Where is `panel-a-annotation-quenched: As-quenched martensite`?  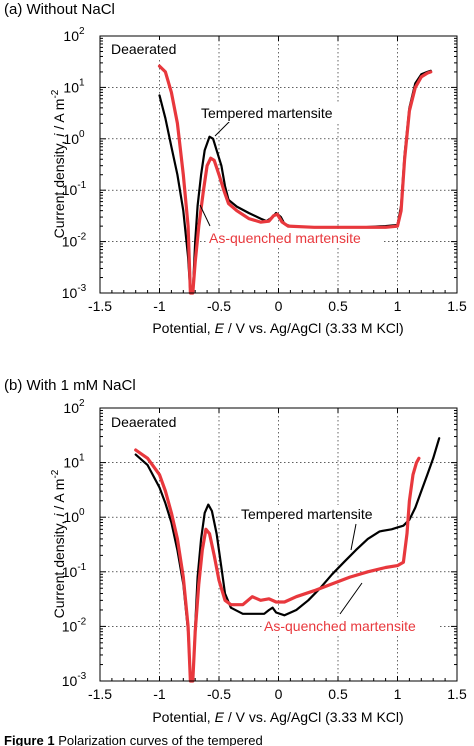 panel-a-annotation-quenched: As-quenched martensite is located at coordinates (285, 238).